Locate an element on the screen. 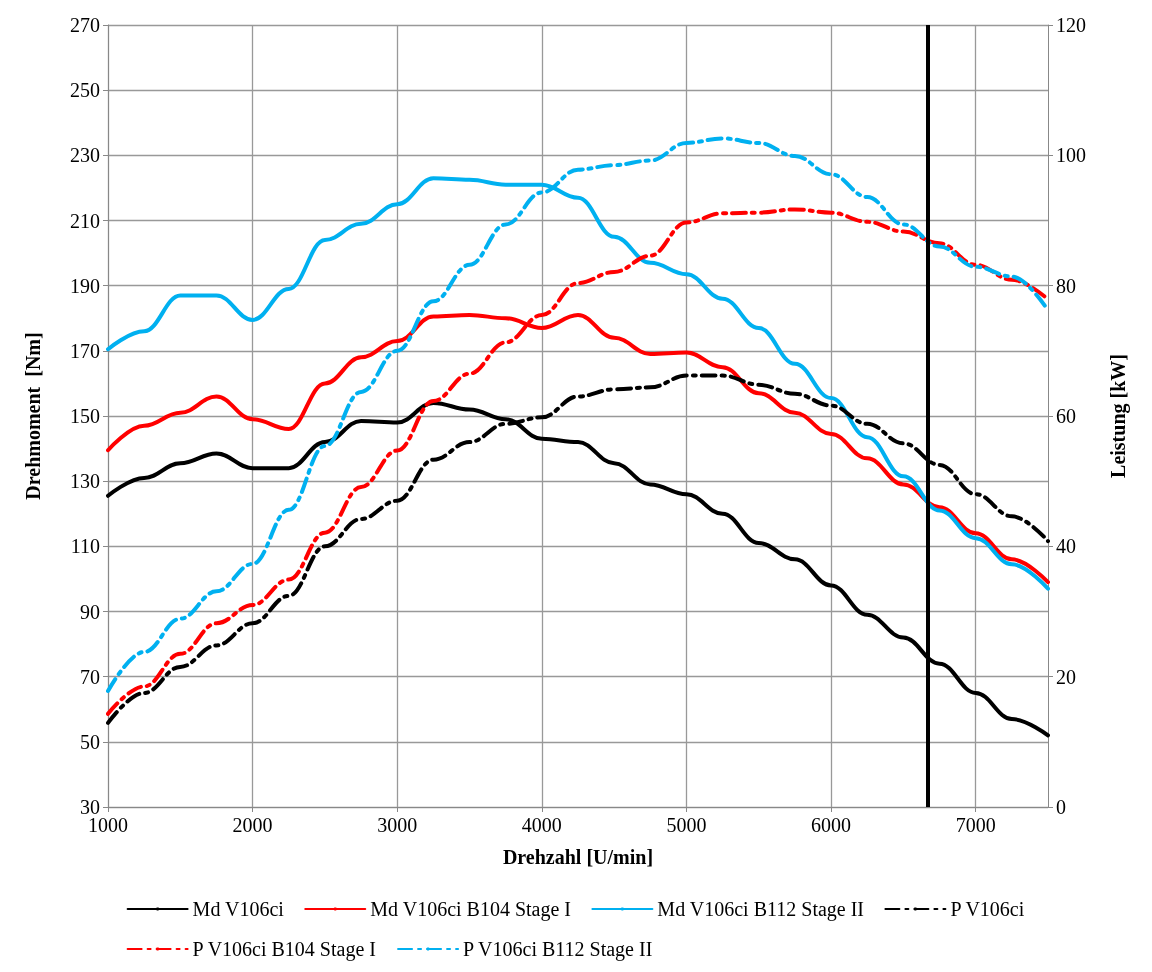 This screenshot has height=972, width=1152. y-tick-label: 230 is located at coordinates (85, 155).